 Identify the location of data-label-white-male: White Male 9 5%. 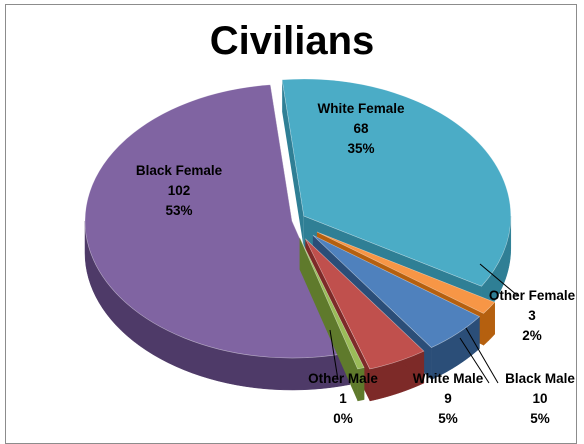
(448, 398).